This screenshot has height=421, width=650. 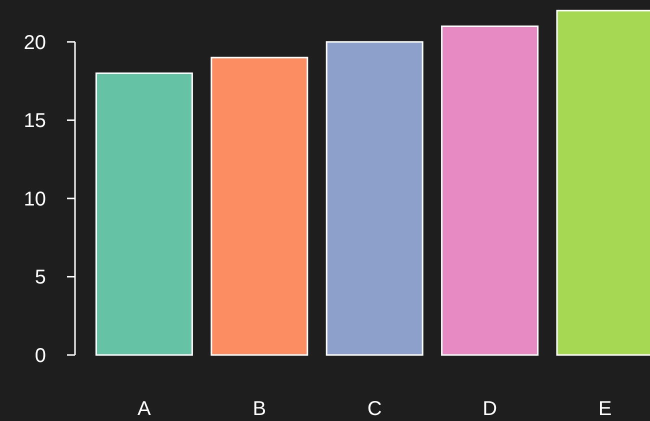 I want to click on y-tick-label: 5, so click(x=40, y=277).